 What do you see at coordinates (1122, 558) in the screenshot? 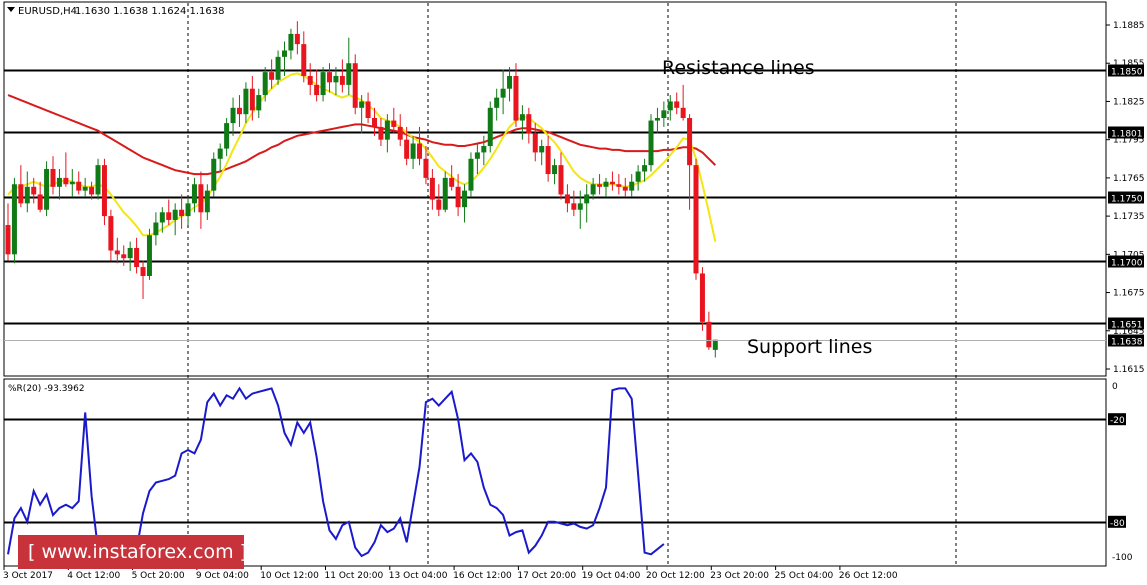
I see `indicator-tick-label: -100` at bounding box center [1122, 558].